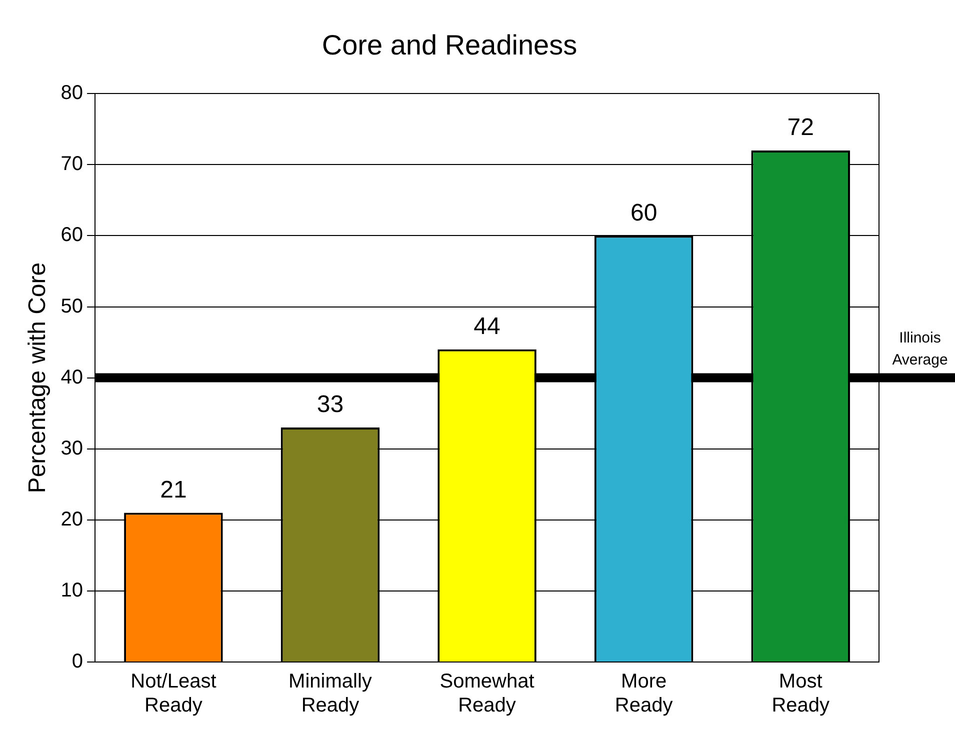  What do you see at coordinates (920, 348) in the screenshot?
I see `ref-line-label: Illinois Average` at bounding box center [920, 348].